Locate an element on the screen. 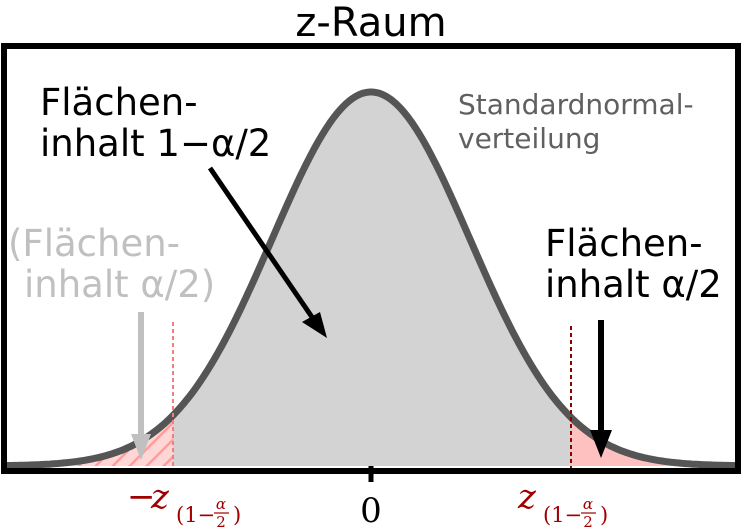 This screenshot has width=742, height=530. right-quantile-label: z (1− α 2 ) is located at coordinates (562, 503).